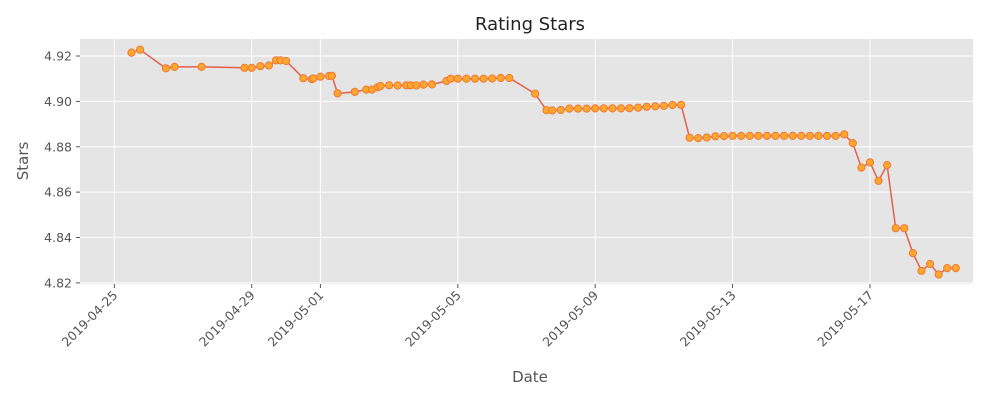  What do you see at coordinates (845, 319) in the screenshot?
I see `x-tick-label: 2019-05-17` at bounding box center [845, 319].